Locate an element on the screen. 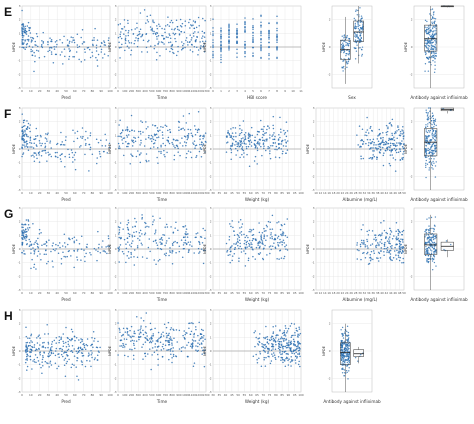  box-body is located at coordinates (358, 31).